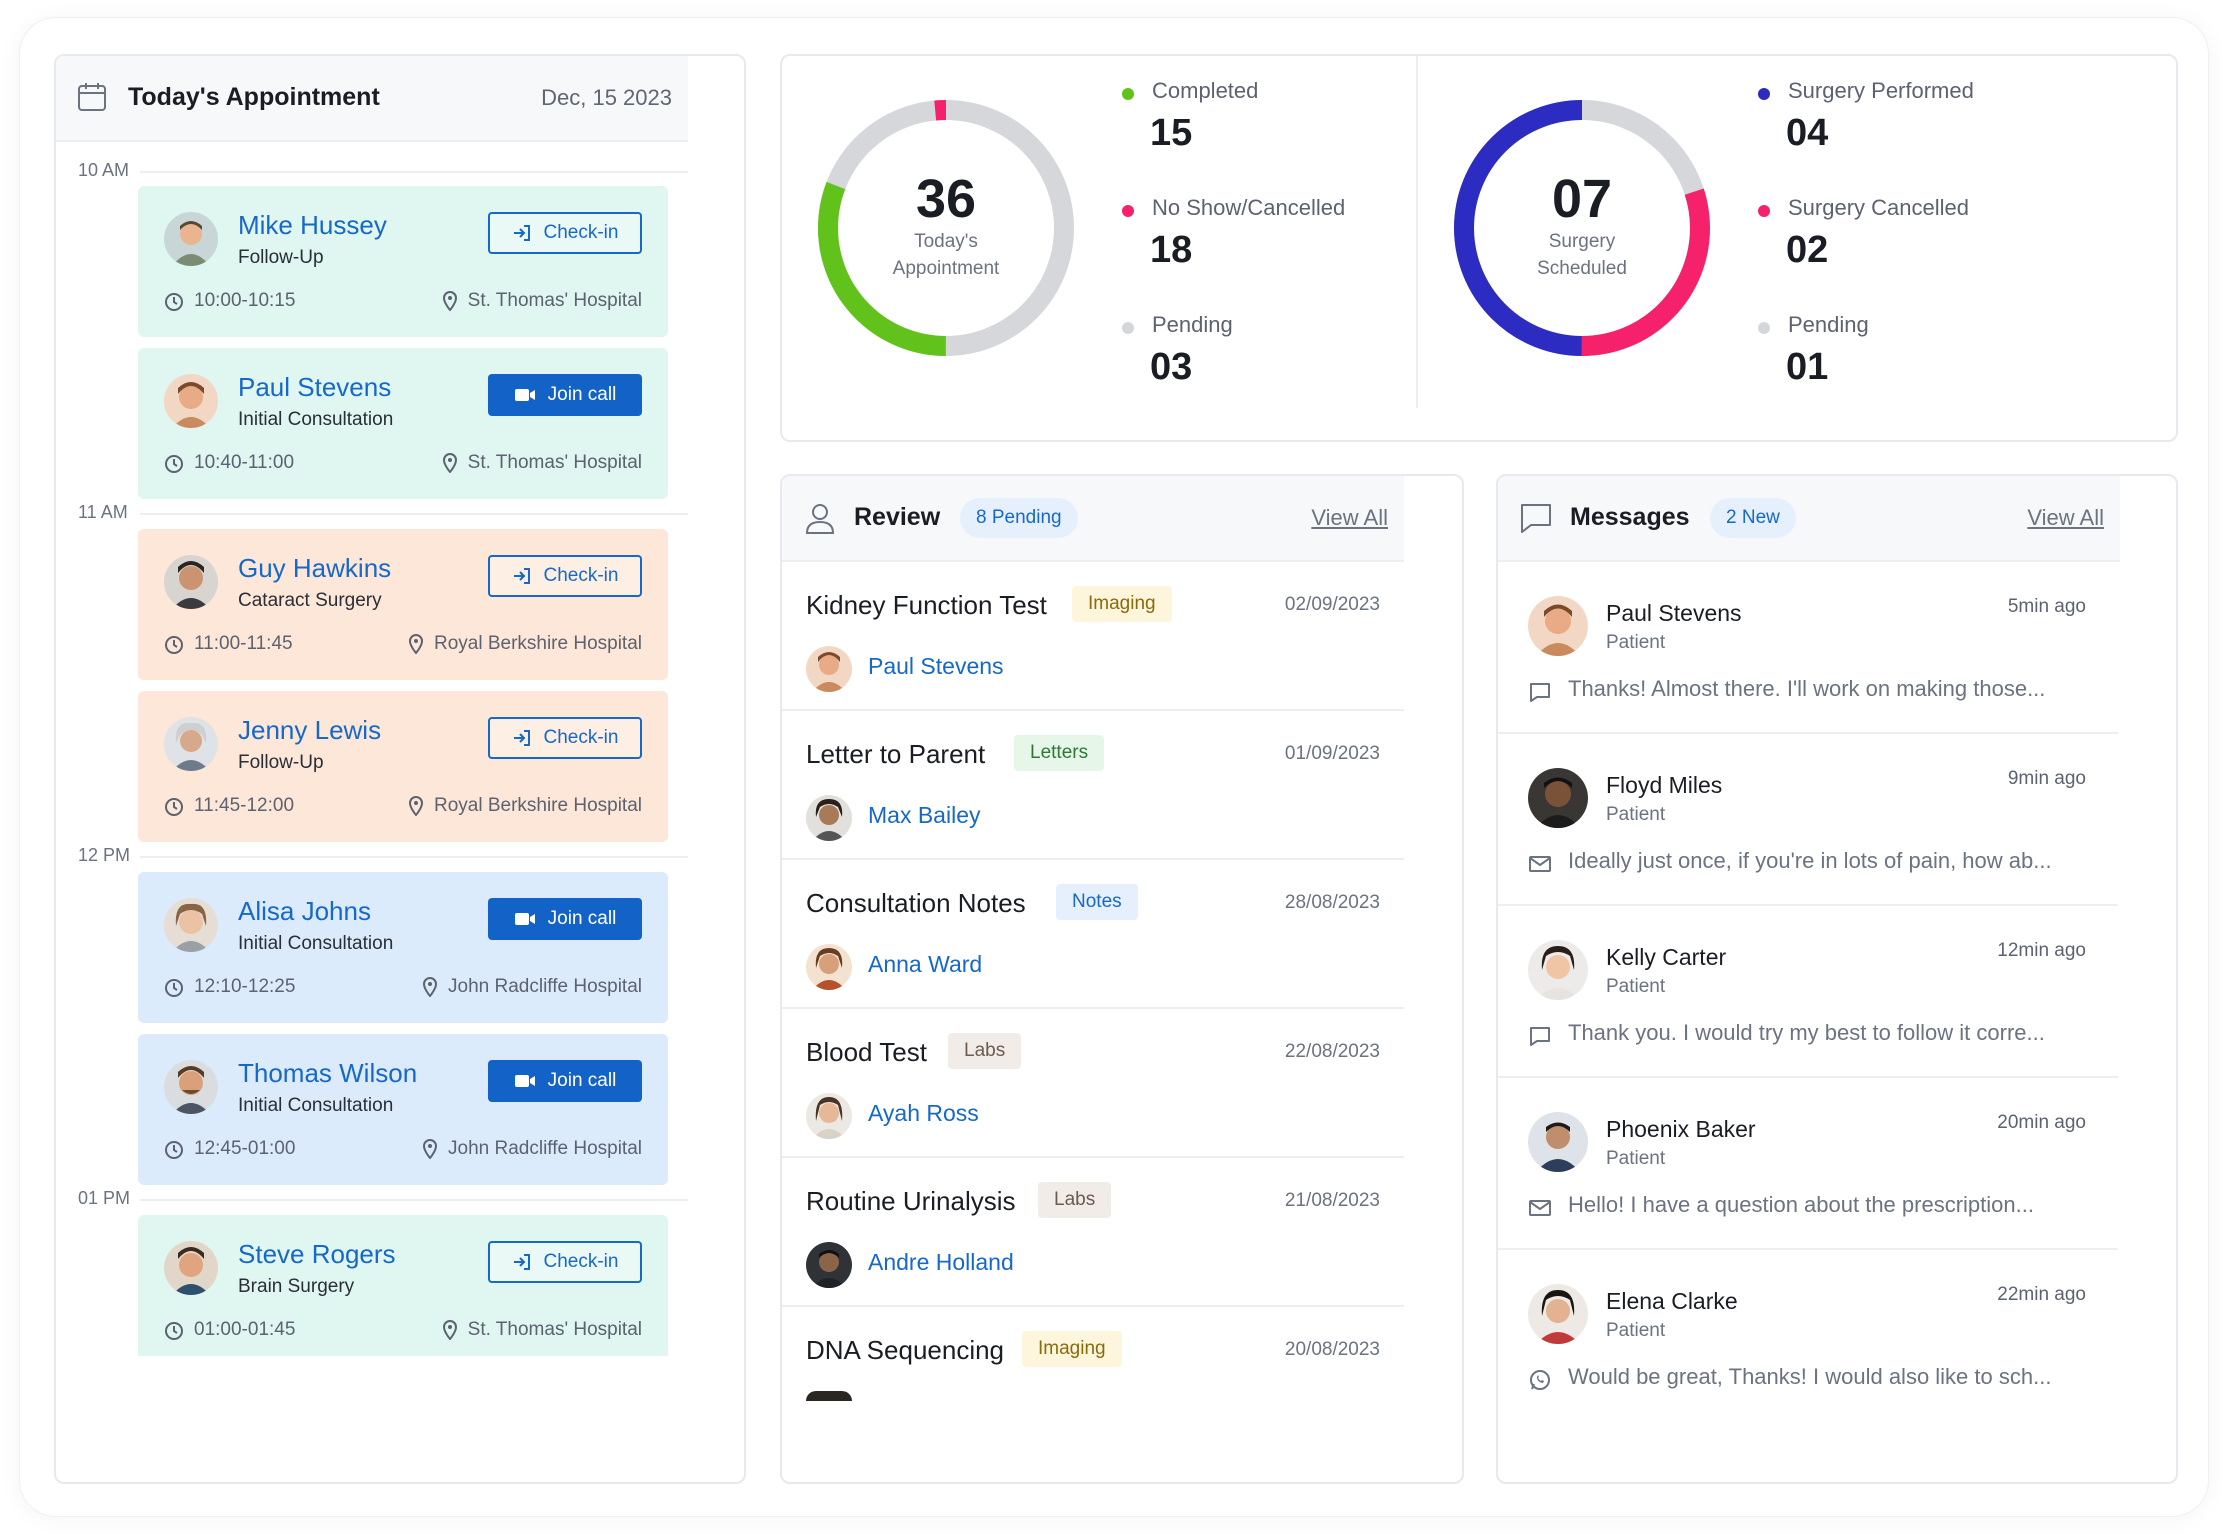 This screenshot has height=1534, width=2228. What do you see at coordinates (1349, 517) in the screenshot?
I see `review-view-all-link: View All` at bounding box center [1349, 517].